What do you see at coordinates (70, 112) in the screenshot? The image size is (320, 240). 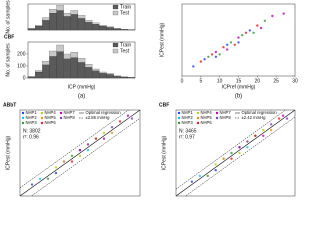 I see `legend-label: NHP7` at bounding box center [70, 112].